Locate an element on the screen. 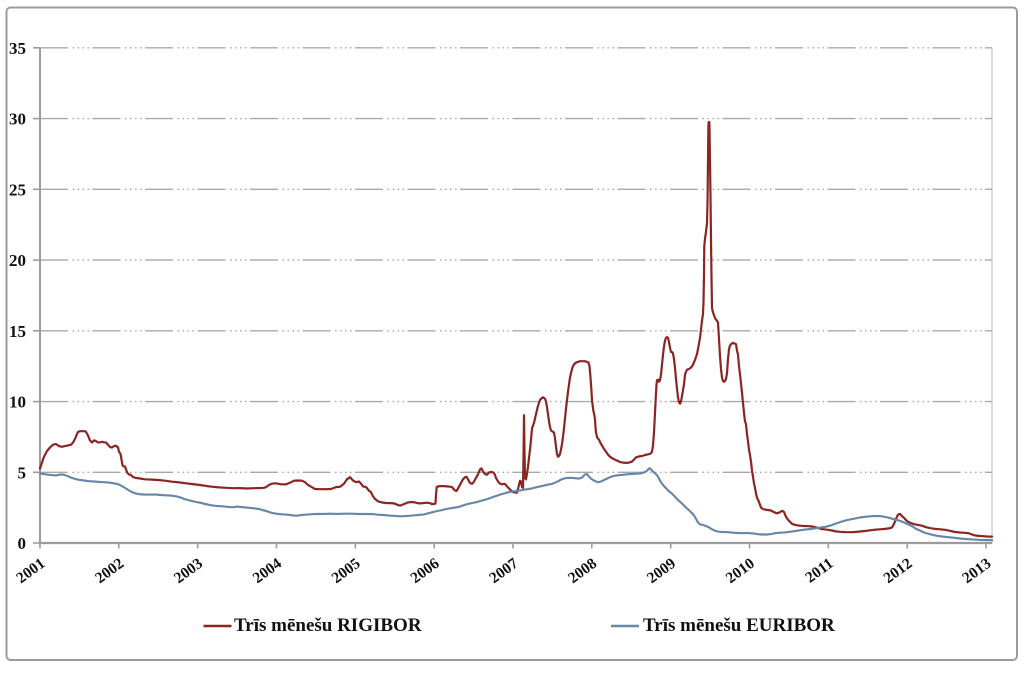 The width and height of the screenshot is (1024, 673). svg-text: Trīs mēnešu EURIBOR is located at coordinates (739, 625).